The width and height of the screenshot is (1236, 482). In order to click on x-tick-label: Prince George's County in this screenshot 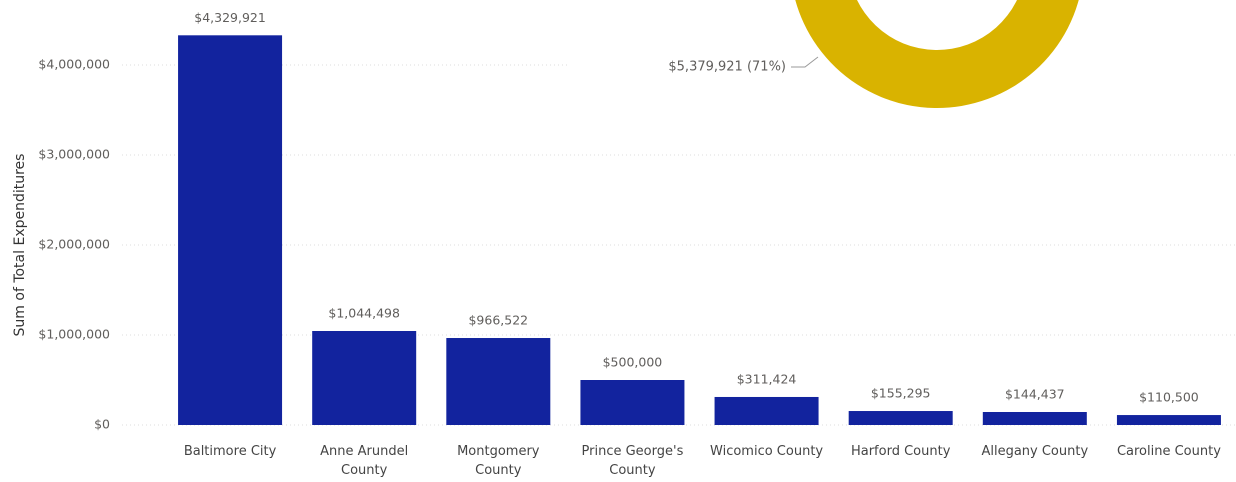, I will do `click(632, 461)`.